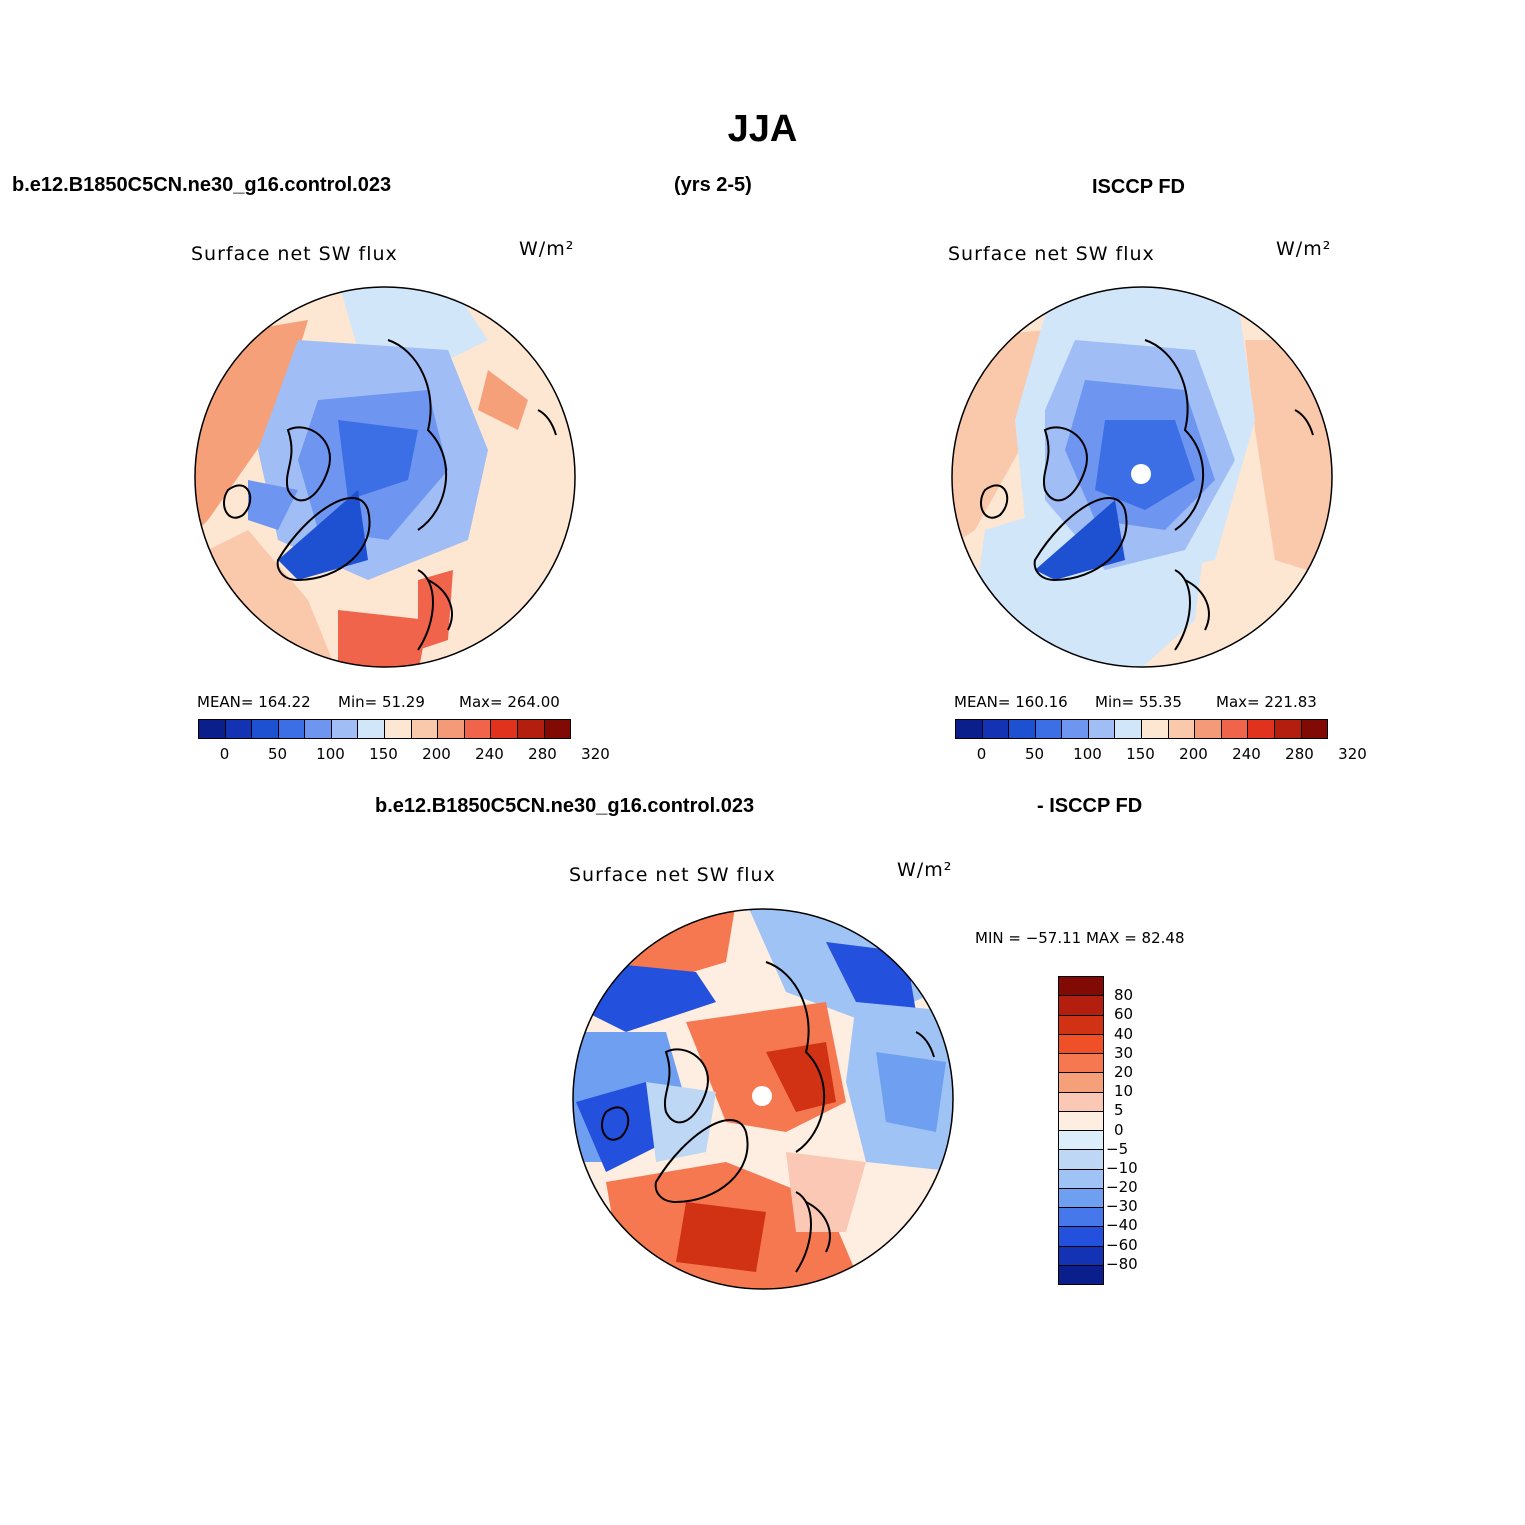 This screenshot has width=1525, height=1525. What do you see at coordinates (1122, 1167) in the screenshot?
I see `colorbar-tick-label: −10` at bounding box center [1122, 1167].